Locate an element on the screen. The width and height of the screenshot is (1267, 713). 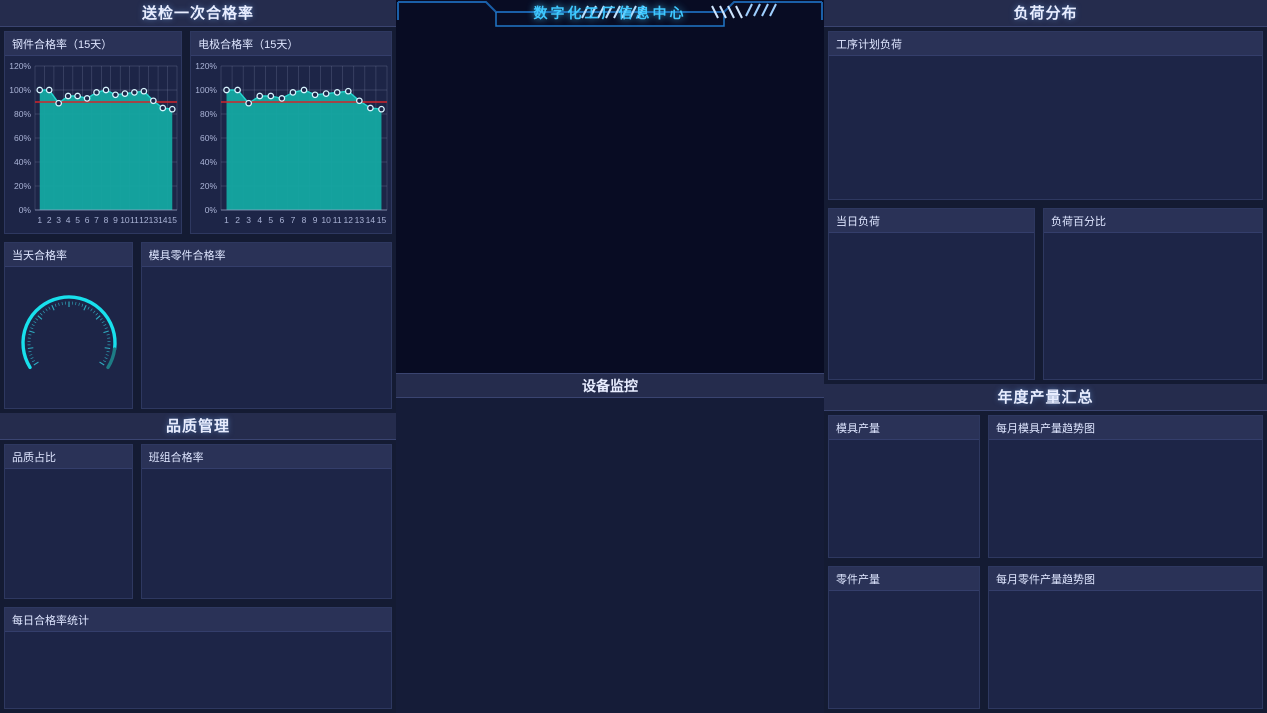
panel-today-pass-rate: 当天合格率 is located at coordinates (68, 325).